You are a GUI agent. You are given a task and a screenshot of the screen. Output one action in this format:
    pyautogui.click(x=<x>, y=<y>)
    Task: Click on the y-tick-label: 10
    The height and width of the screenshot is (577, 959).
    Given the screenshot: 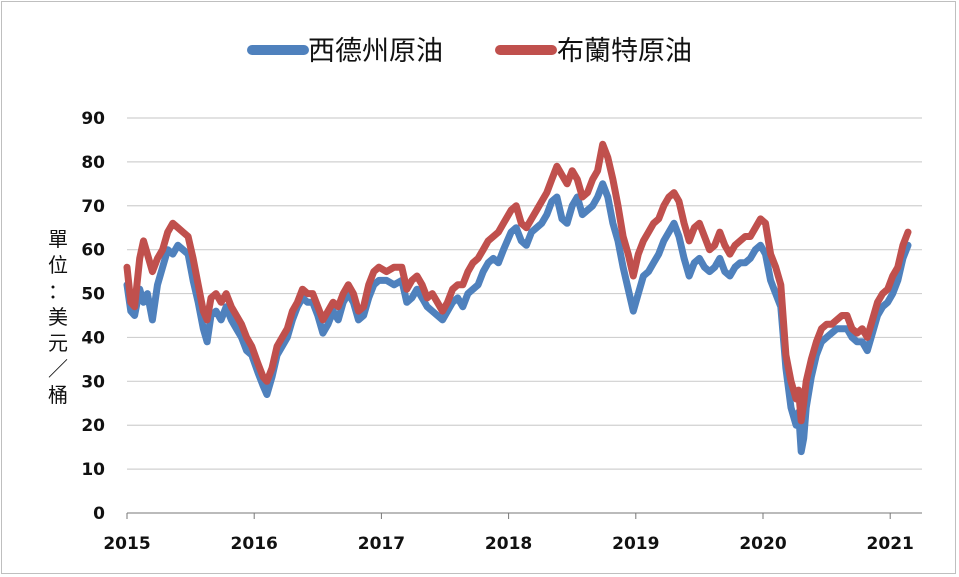 What is the action you would take?
    pyautogui.click(x=93, y=470)
    